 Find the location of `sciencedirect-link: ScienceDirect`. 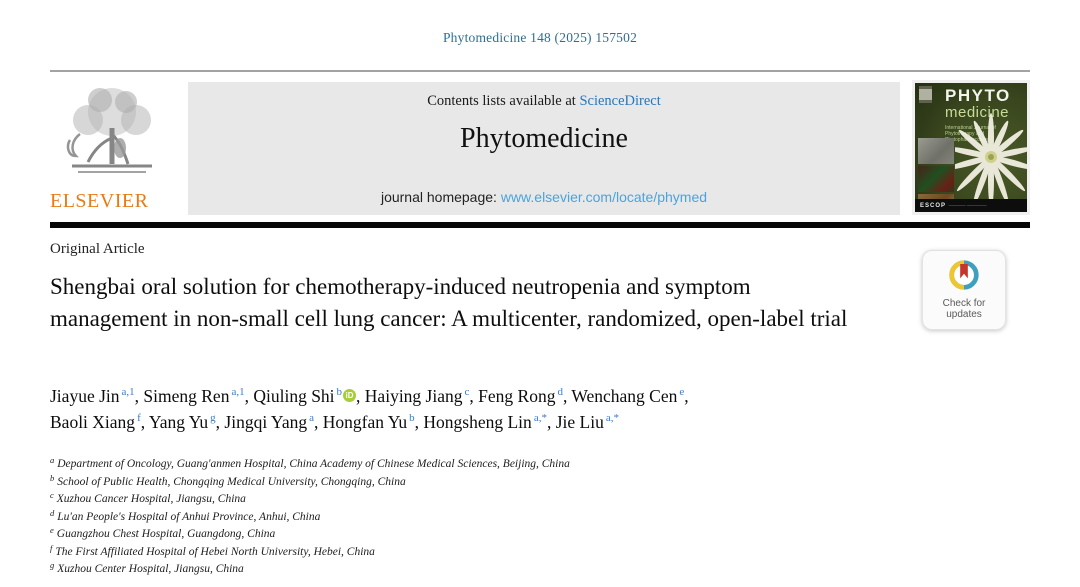

sciencedirect-link: ScienceDirect is located at coordinates (620, 101).